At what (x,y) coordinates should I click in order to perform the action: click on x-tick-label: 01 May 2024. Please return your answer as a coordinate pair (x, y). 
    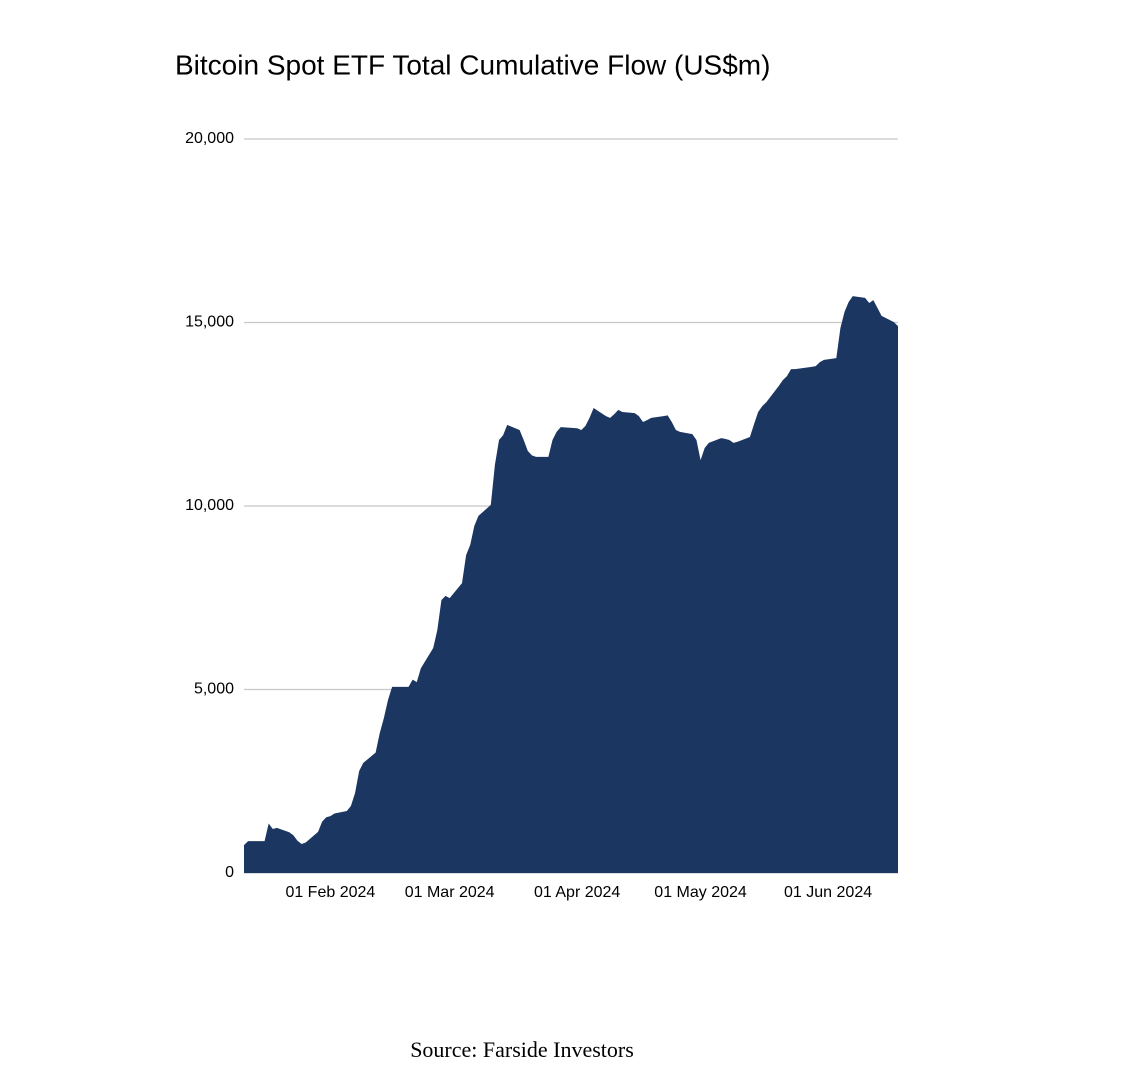
    Looking at the image, I should click on (700, 892).